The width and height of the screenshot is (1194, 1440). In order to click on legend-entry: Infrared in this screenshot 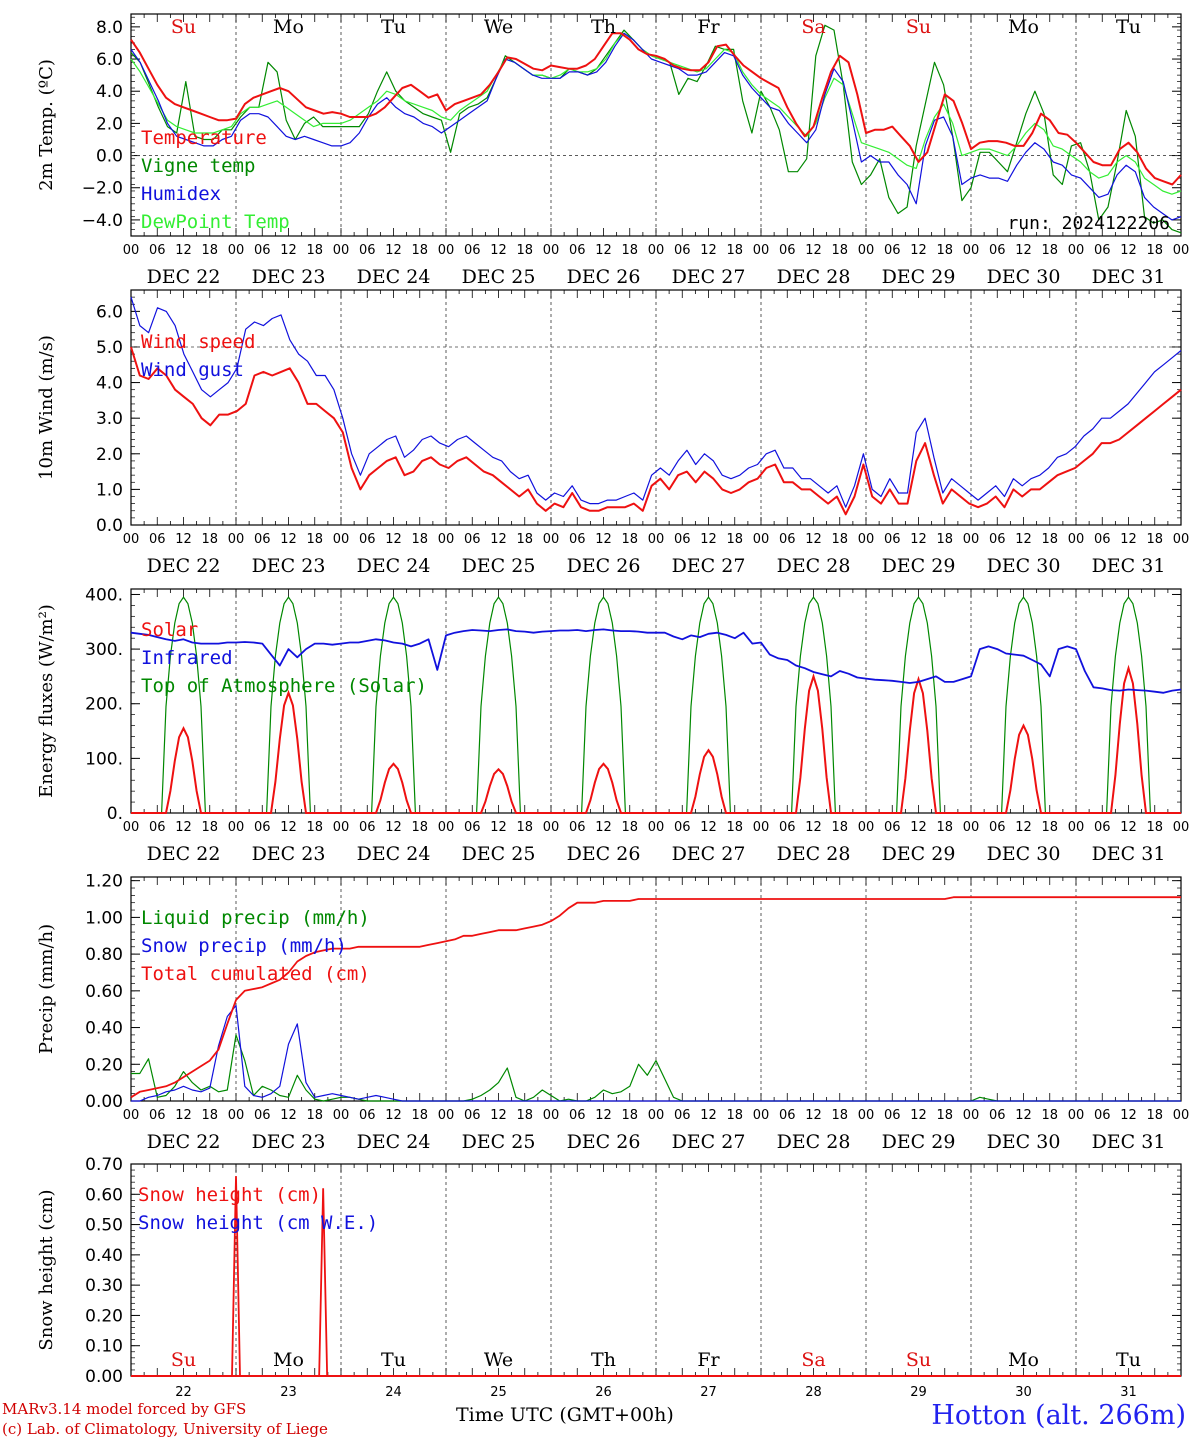, I will do `click(187, 658)`.